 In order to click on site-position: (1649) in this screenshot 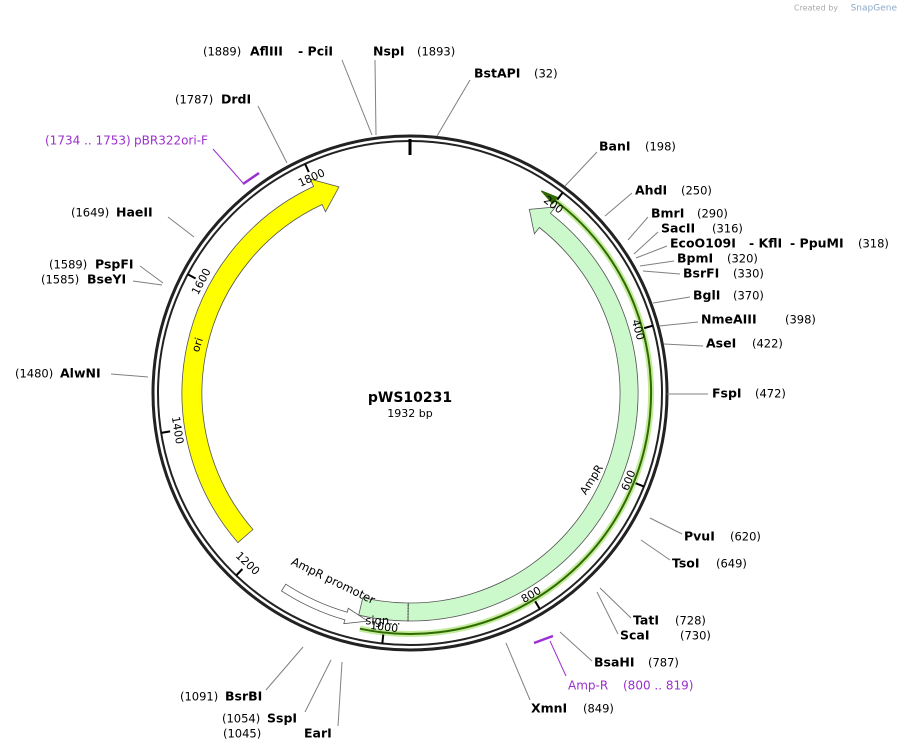, I will do `click(90, 213)`.